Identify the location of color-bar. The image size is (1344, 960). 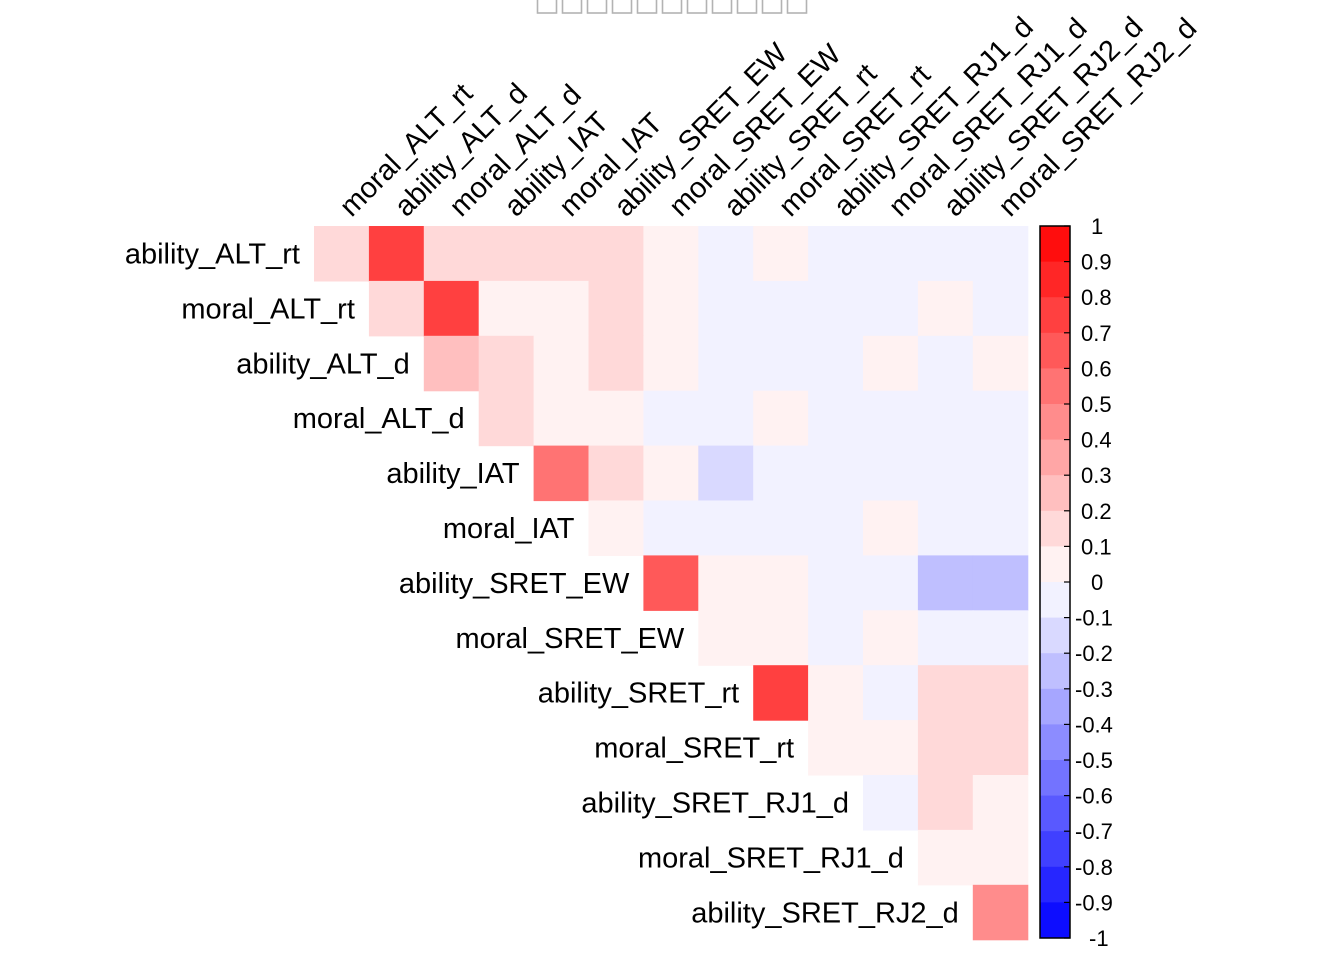
(1055, 582).